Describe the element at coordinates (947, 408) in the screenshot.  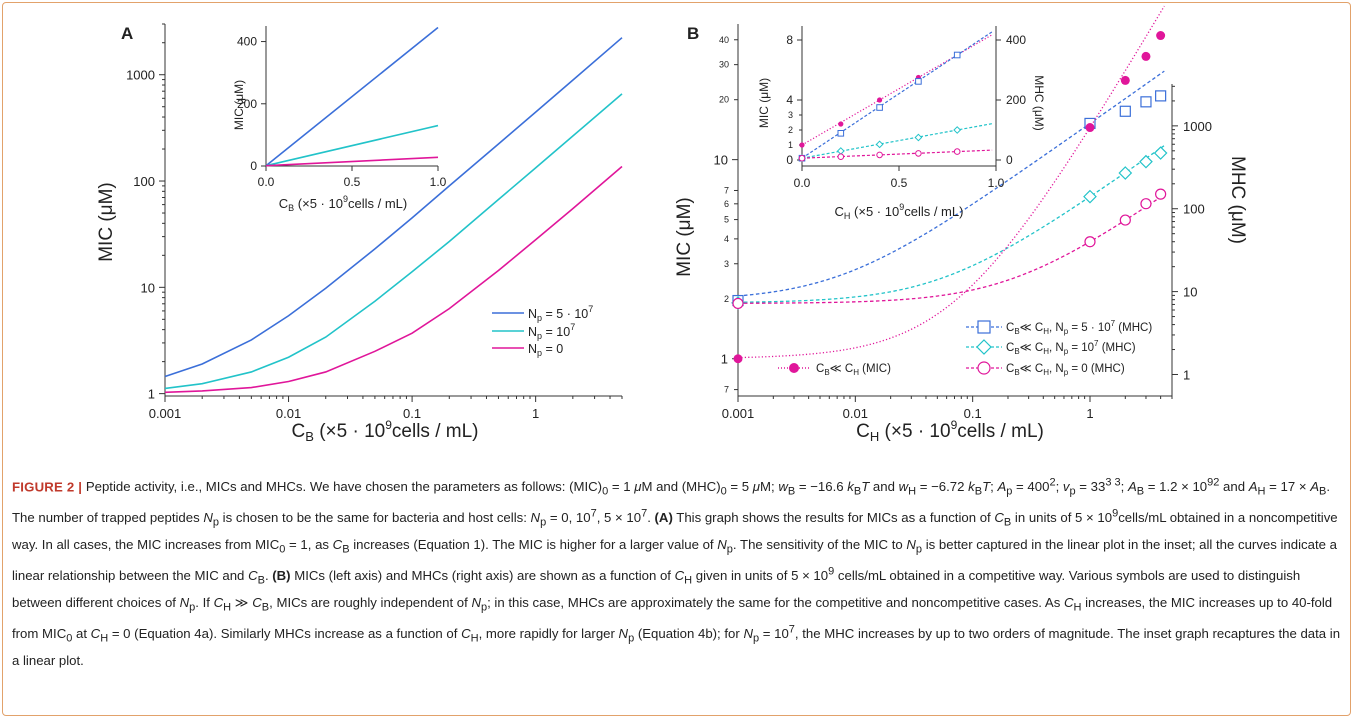
I see `panel-b-xticks: 0.001 0.01 0.1 1` at that location.